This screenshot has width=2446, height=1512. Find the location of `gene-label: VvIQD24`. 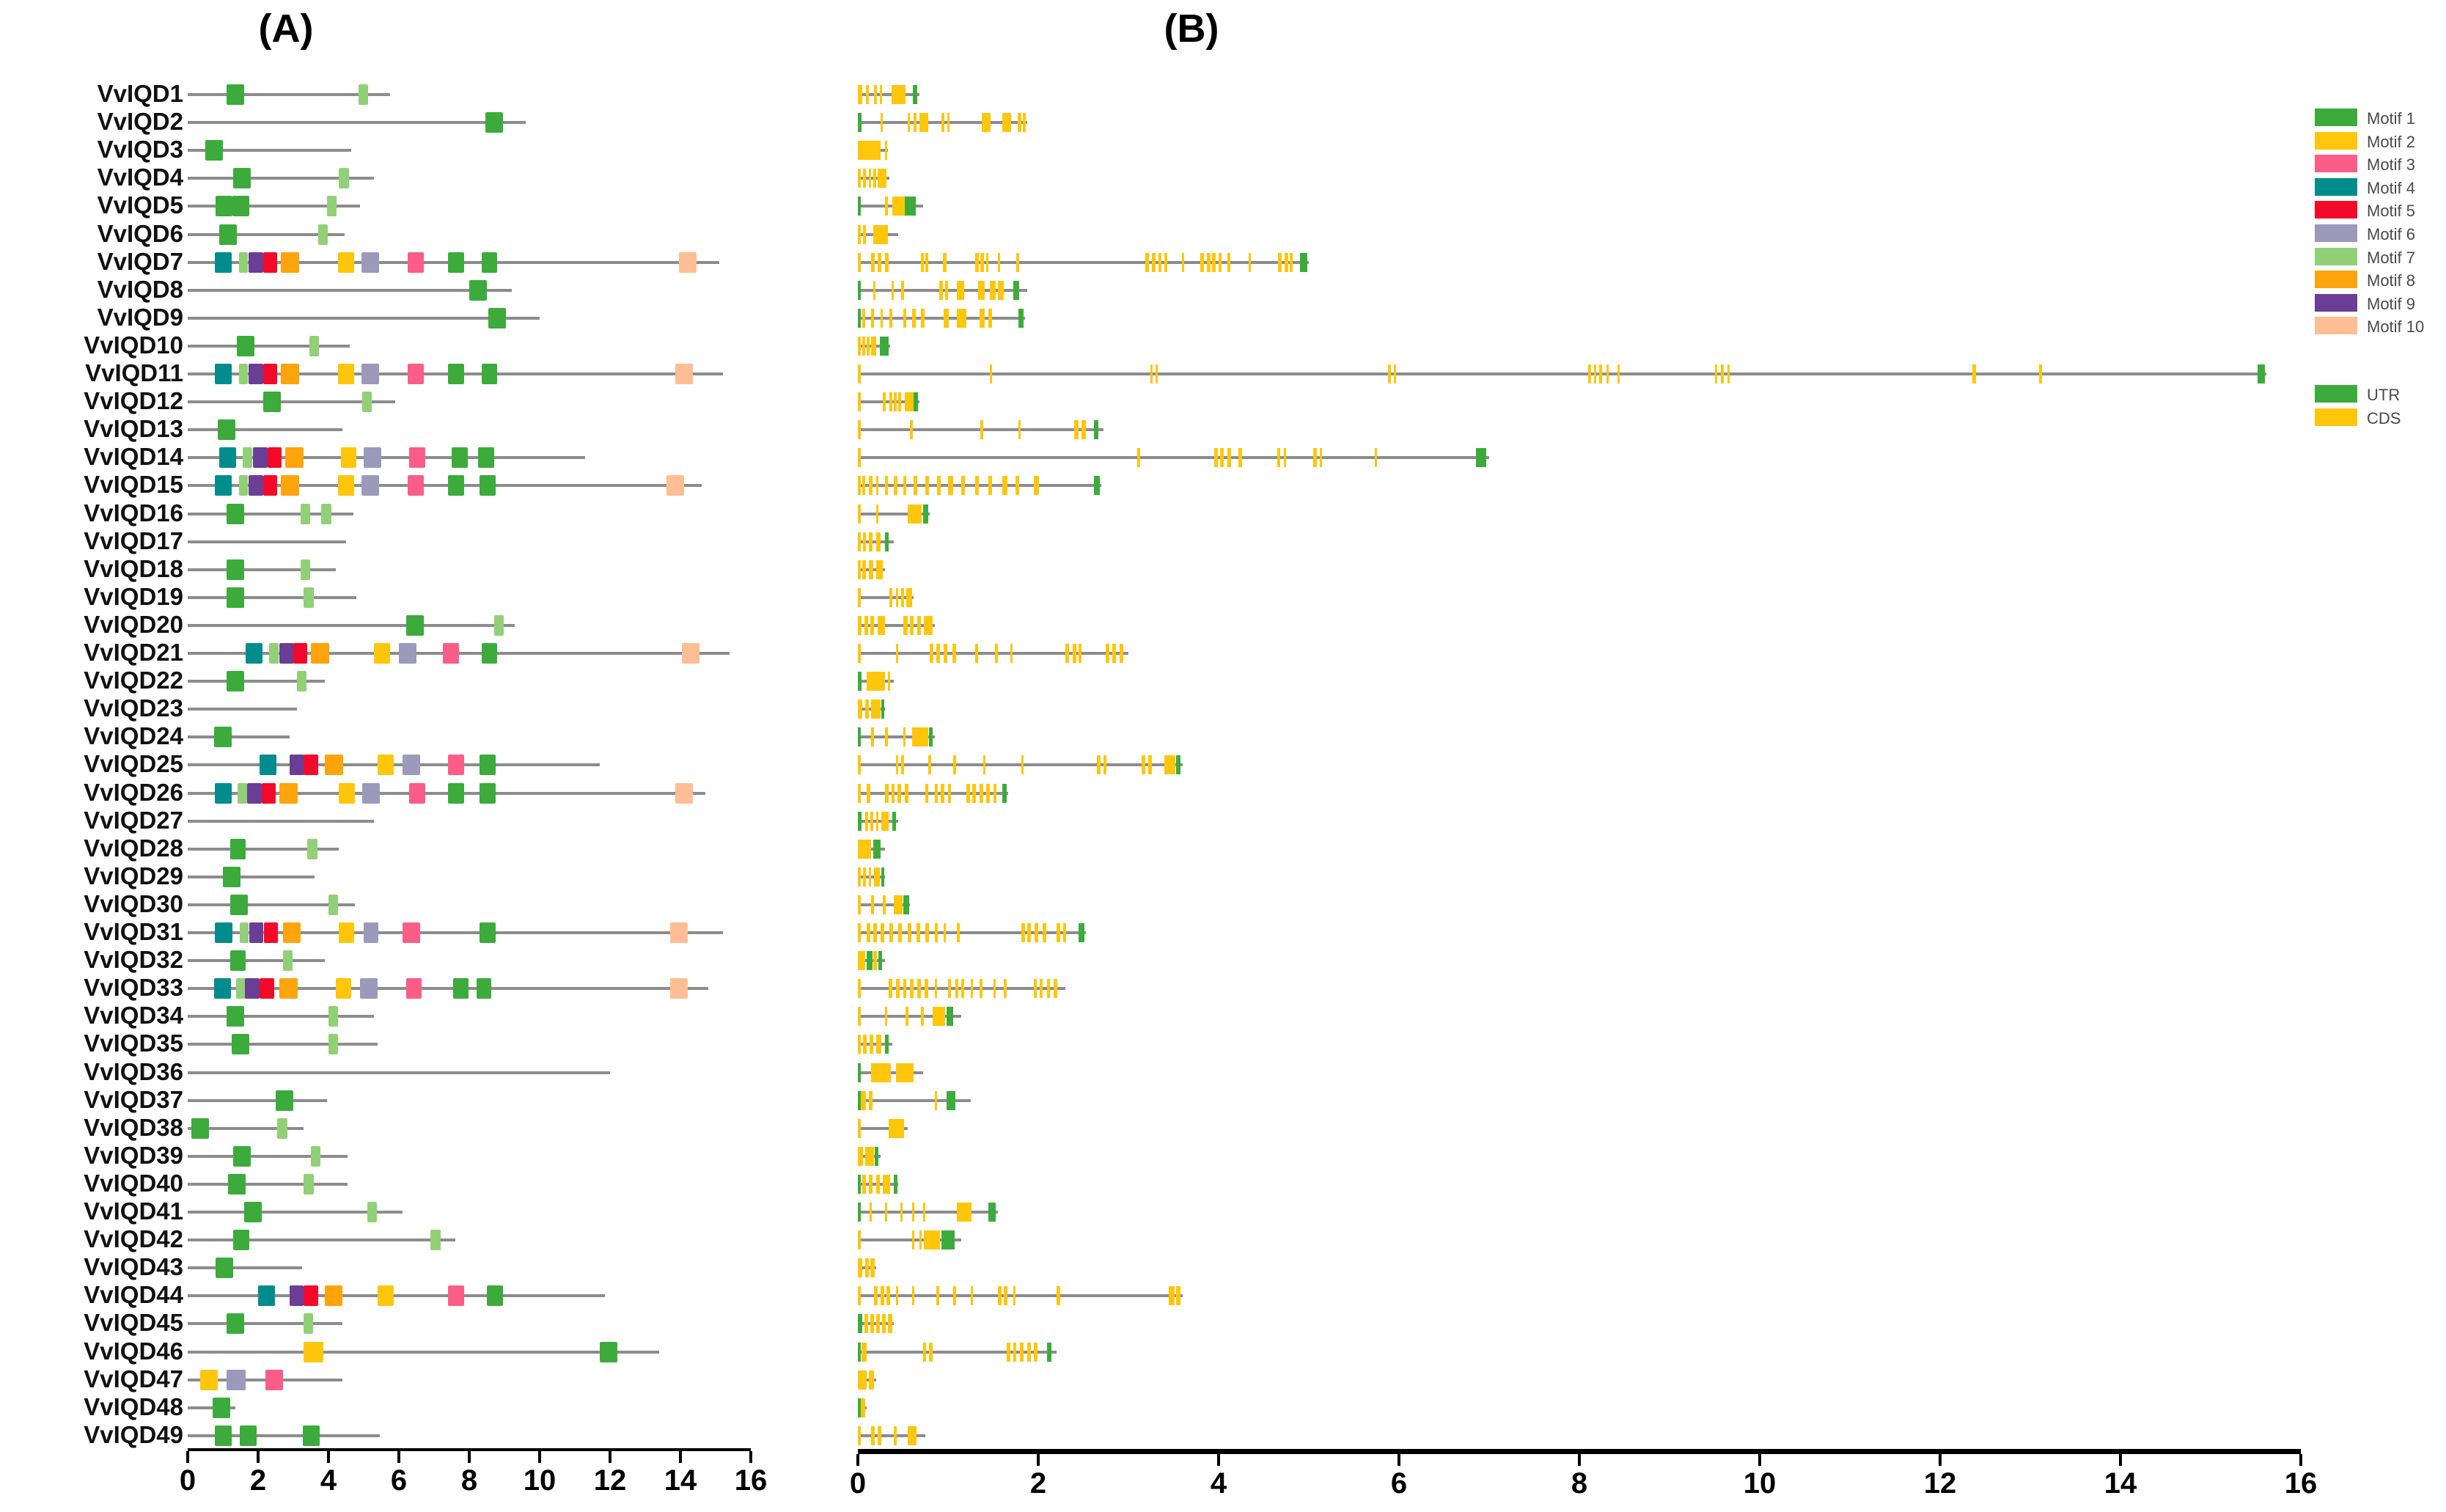

gene-label: VvIQD24 is located at coordinates (133, 736).